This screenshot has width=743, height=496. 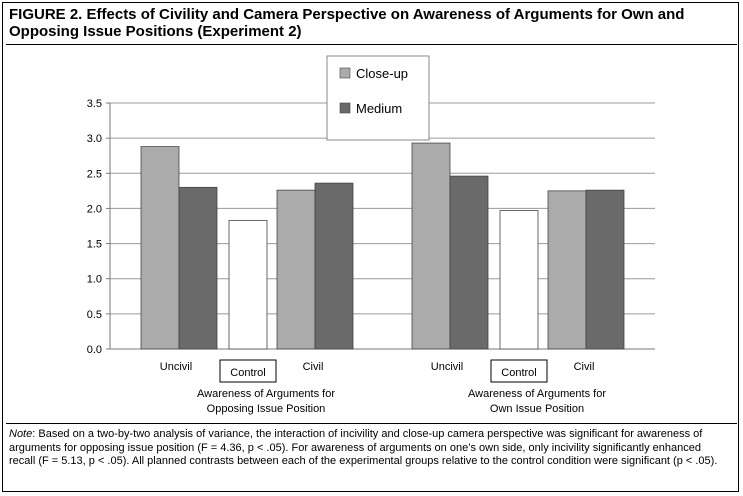 What do you see at coordinates (94, 104) in the screenshot?
I see `y-tick-label: 3.5` at bounding box center [94, 104].